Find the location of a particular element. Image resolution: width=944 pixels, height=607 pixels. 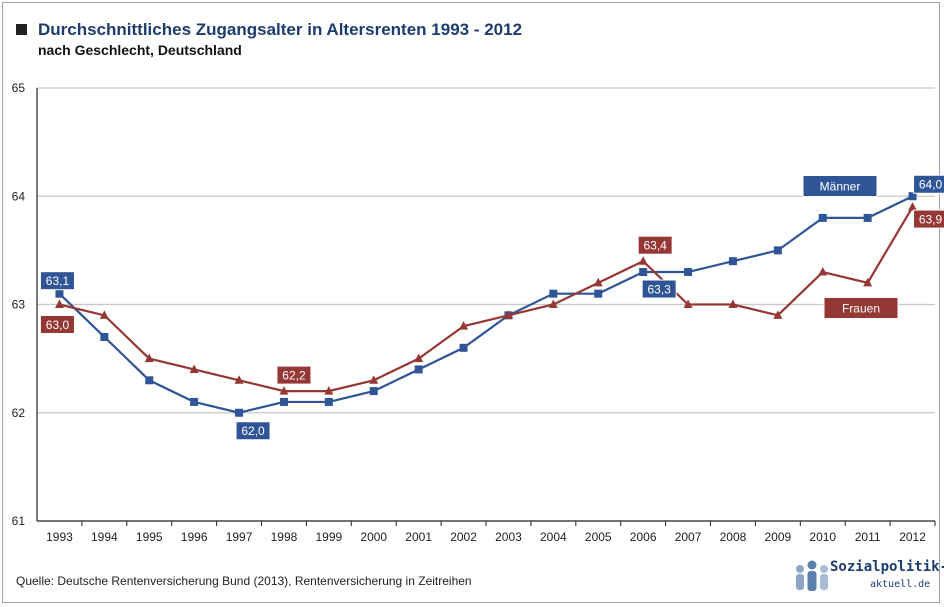

point-maenner-2005 is located at coordinates (598, 293).